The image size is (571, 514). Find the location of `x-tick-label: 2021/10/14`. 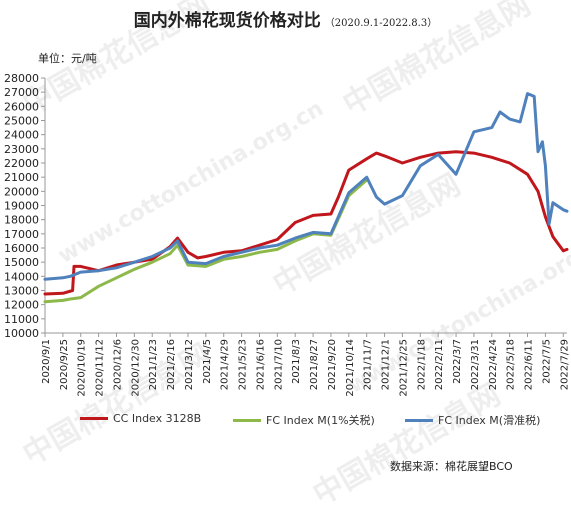

x-tick-label: 2021/10/14 is located at coordinates (350, 368).